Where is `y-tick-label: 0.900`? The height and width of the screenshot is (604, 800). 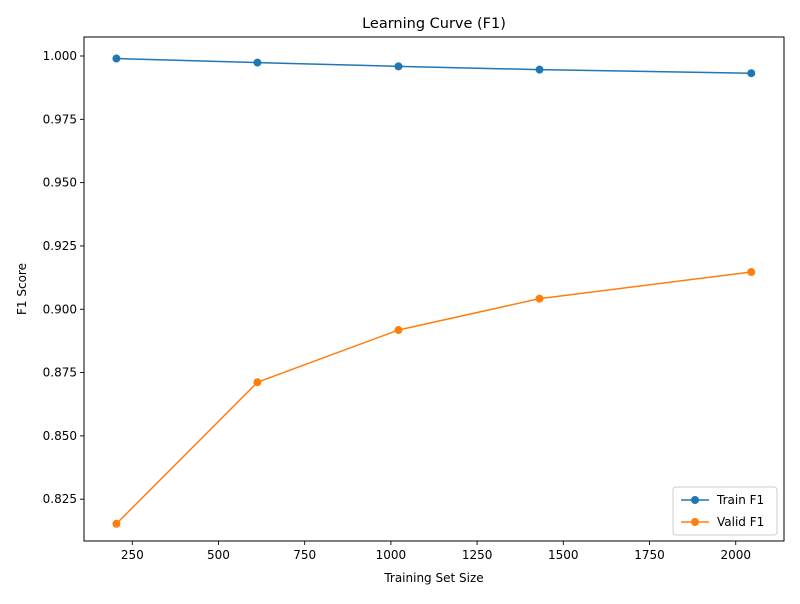 y-tick-label: 0.900 is located at coordinates (60, 309).